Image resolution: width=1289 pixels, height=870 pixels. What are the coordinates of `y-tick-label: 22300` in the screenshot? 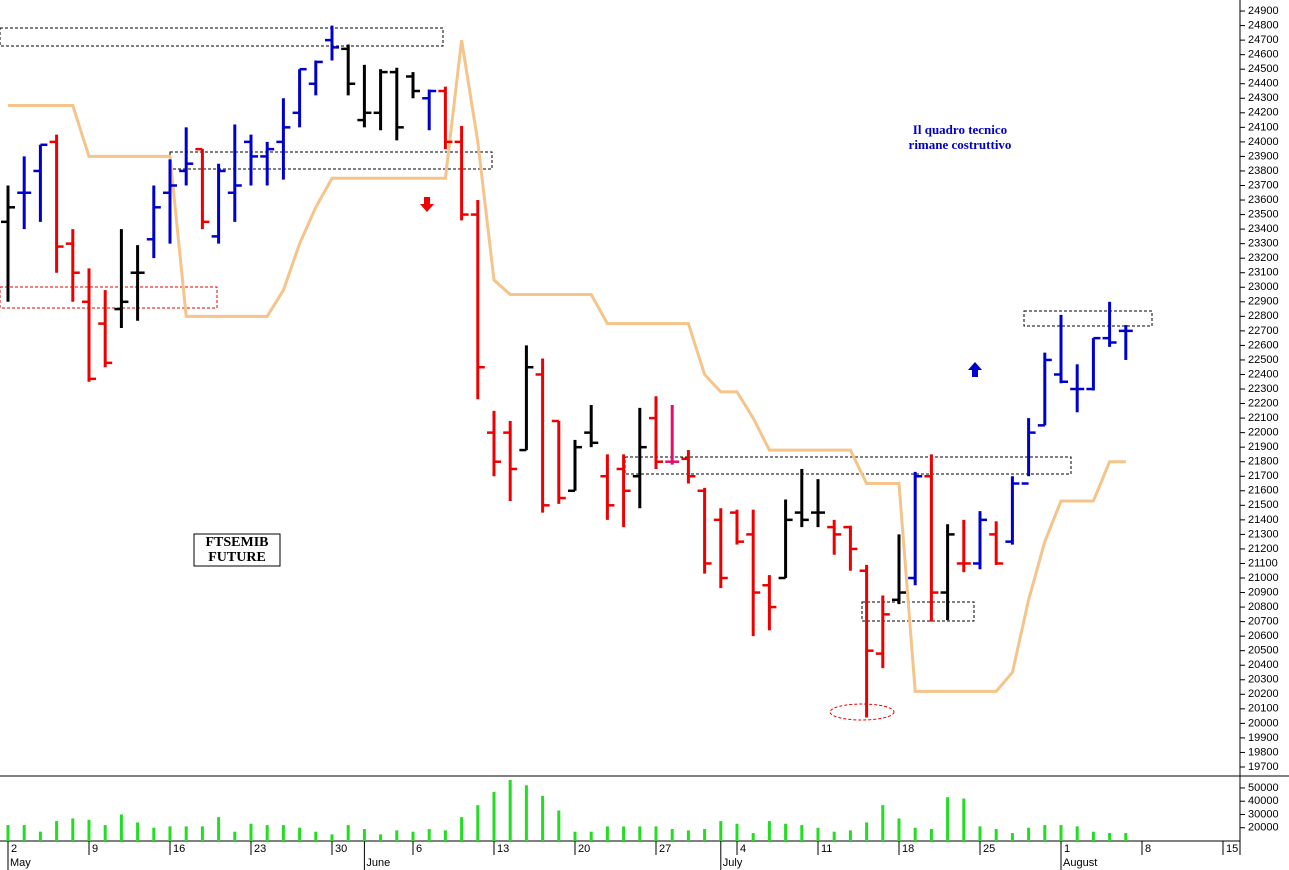 It's located at (1263, 389).